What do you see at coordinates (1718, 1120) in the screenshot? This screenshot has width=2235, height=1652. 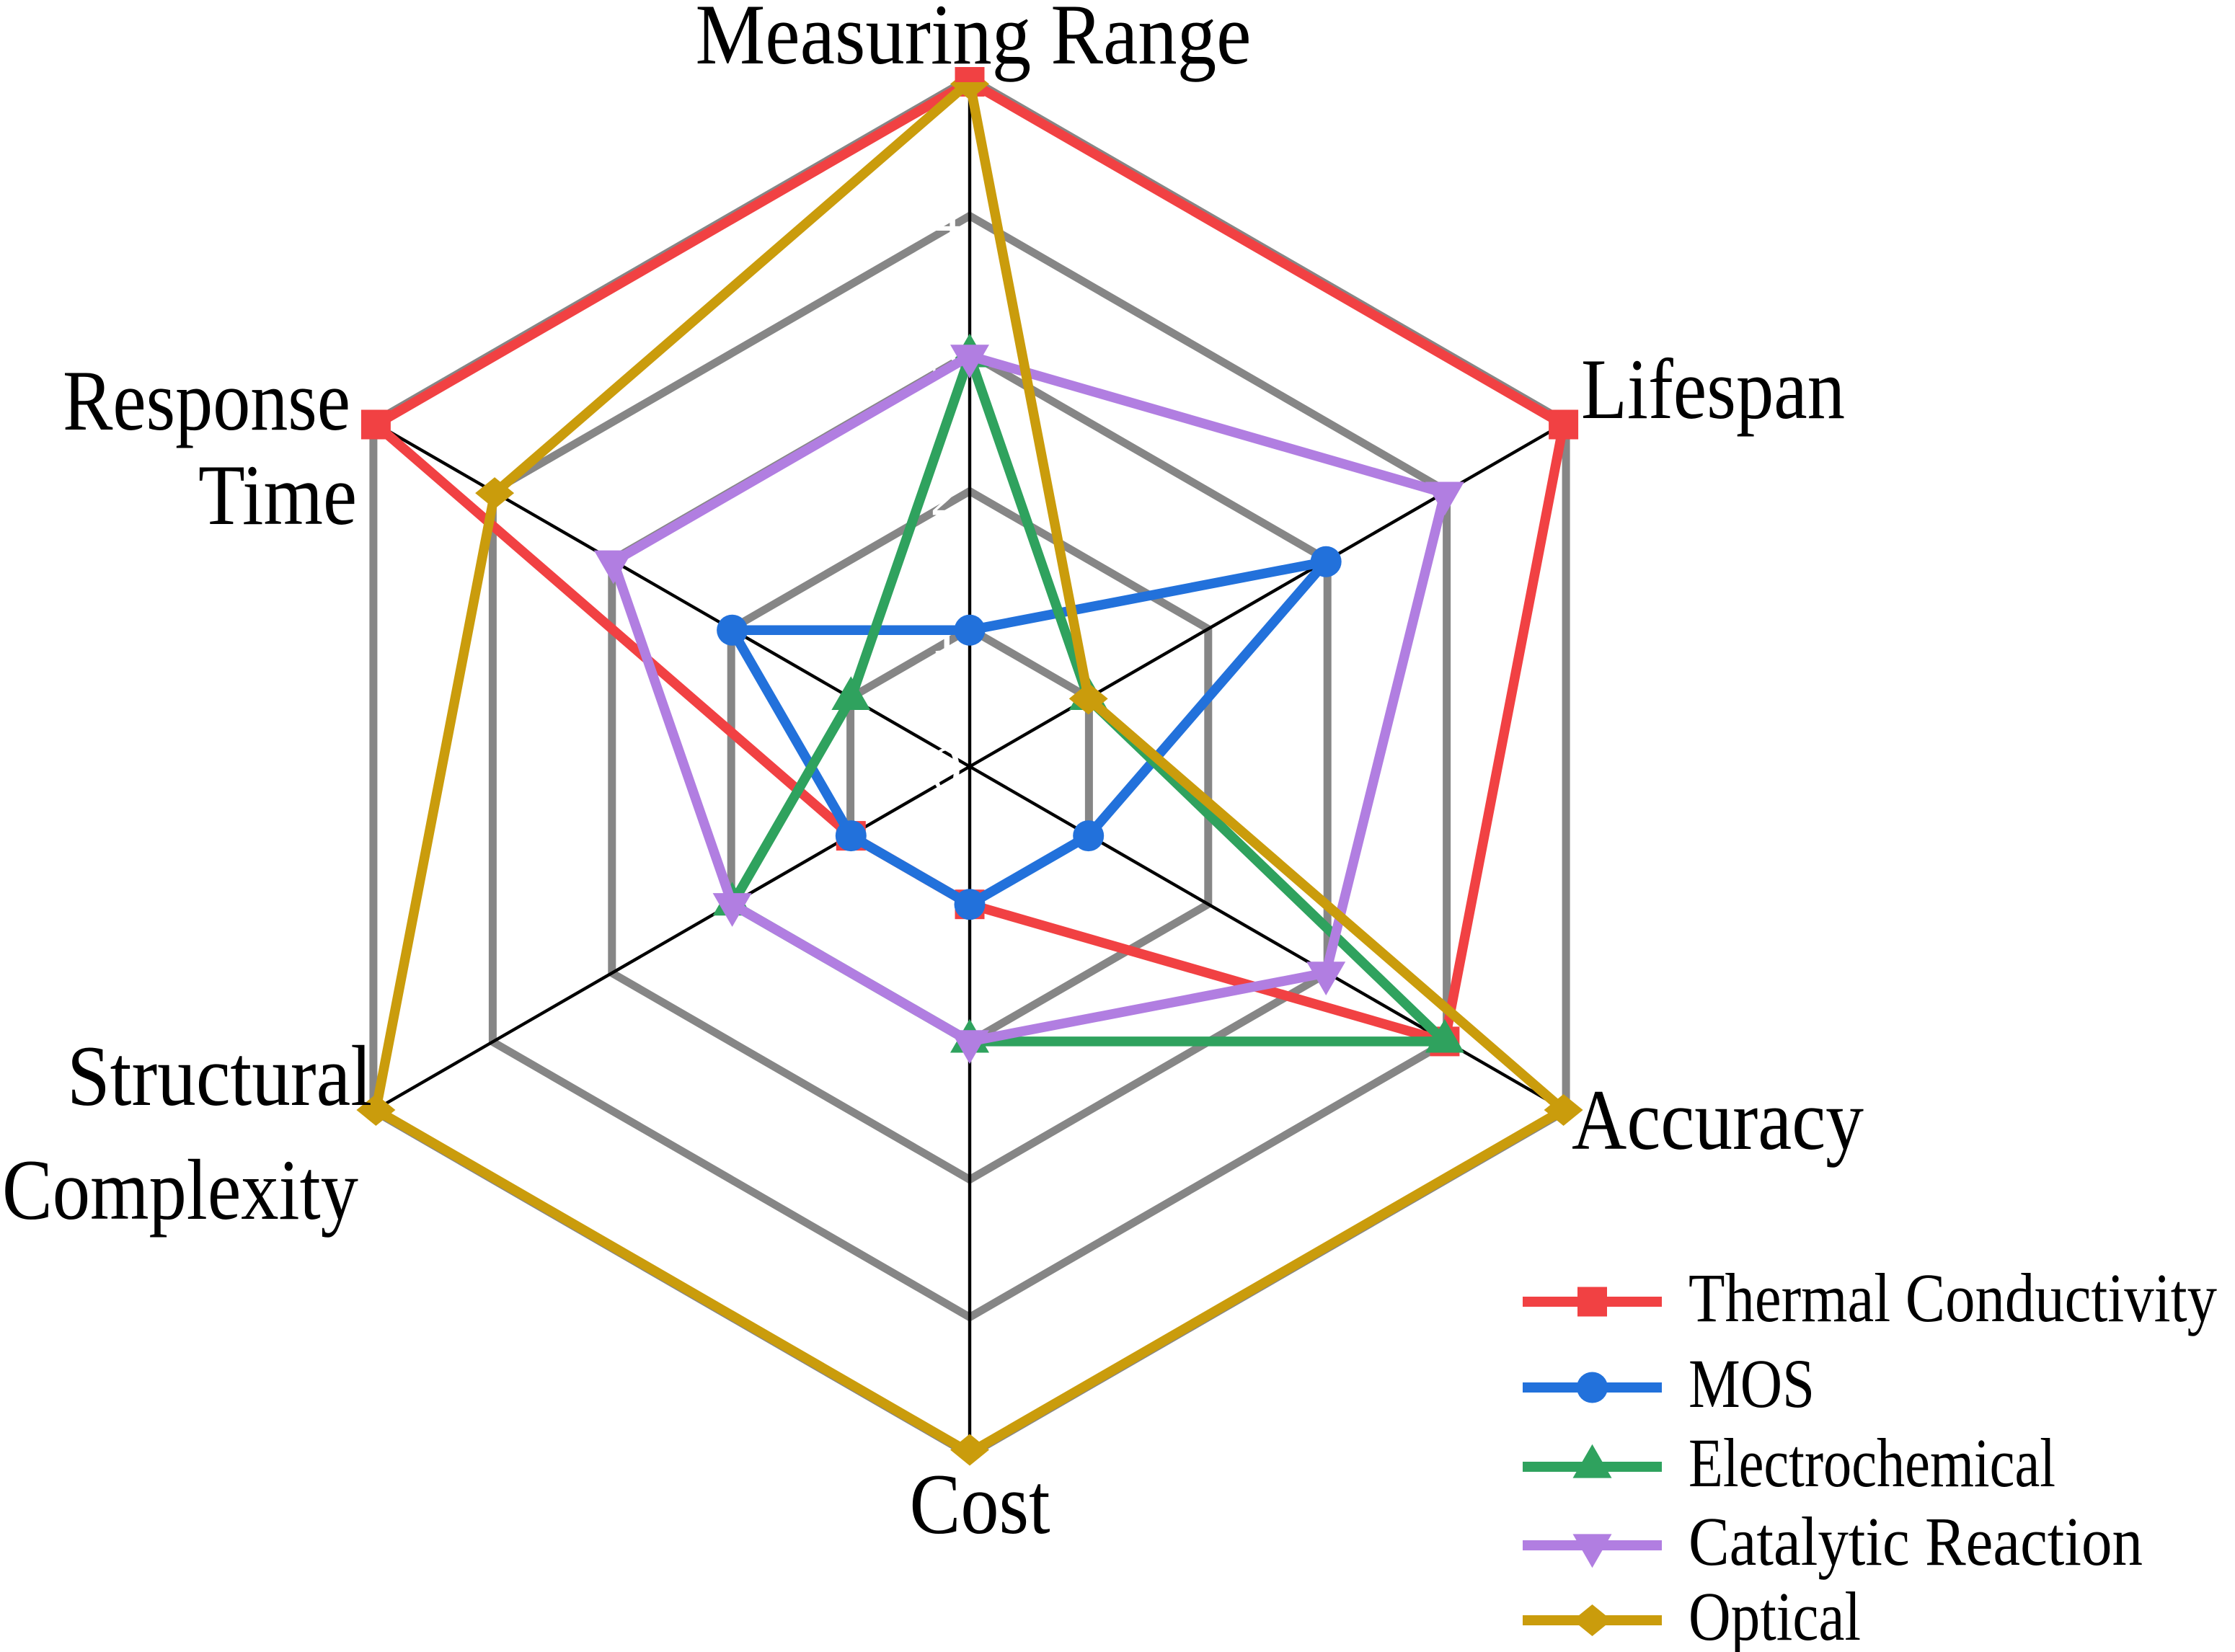 I see `svg-text: Accuracy` at bounding box center [1718, 1120].